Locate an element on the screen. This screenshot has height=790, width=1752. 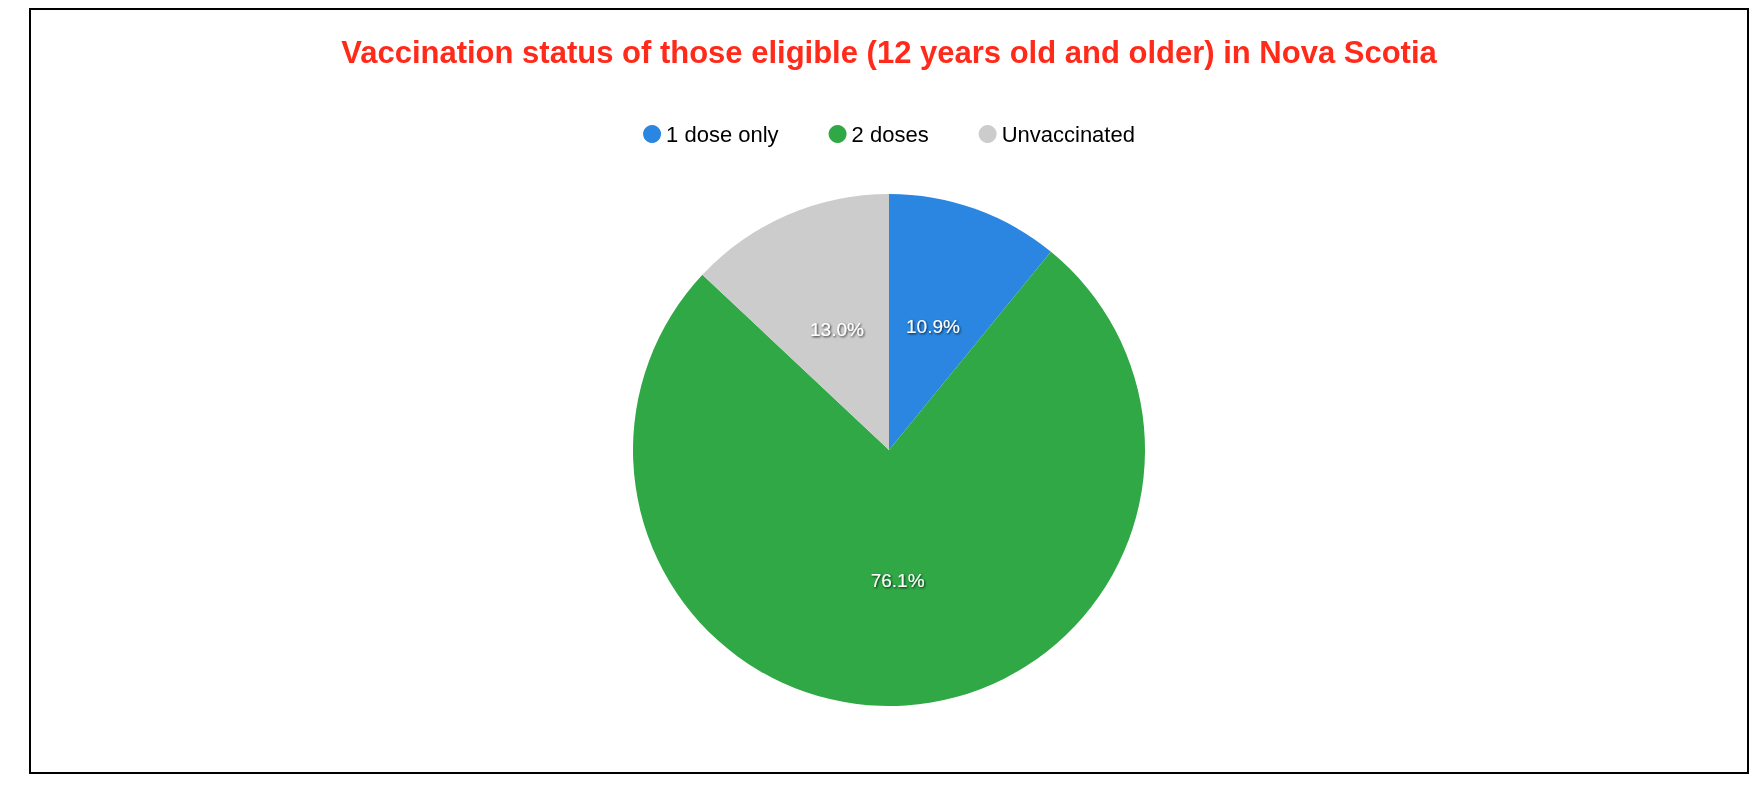
legend-label: 2 doses is located at coordinates (890, 134).